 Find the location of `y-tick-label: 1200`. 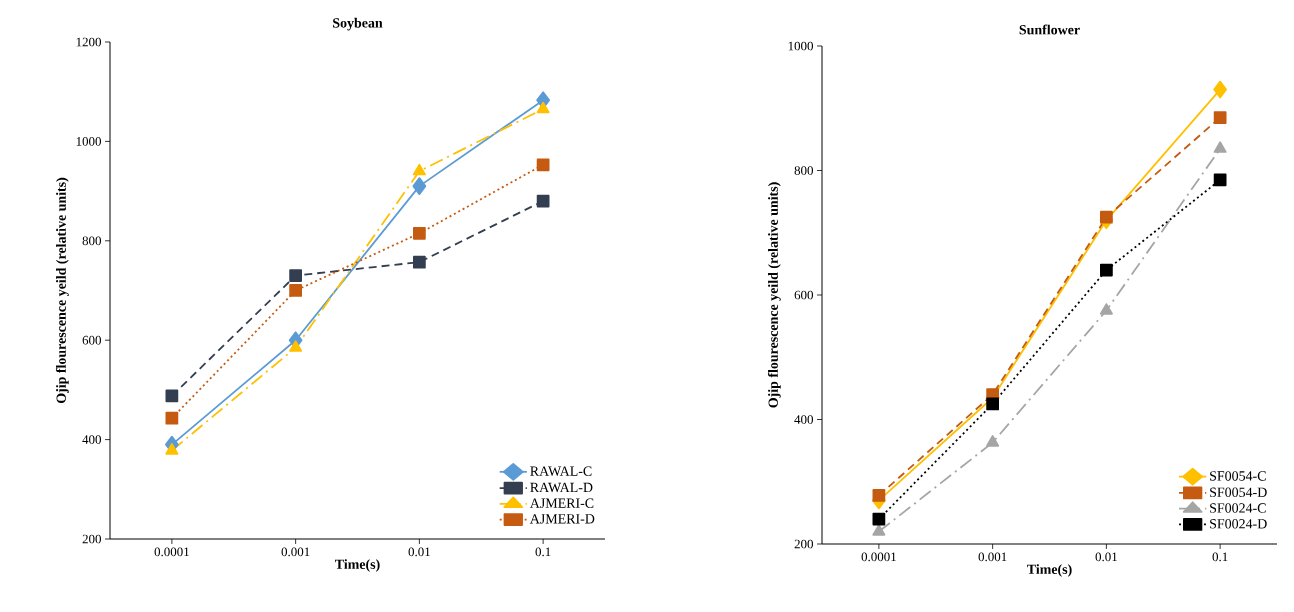

y-tick-label: 1200 is located at coordinates (89, 42).